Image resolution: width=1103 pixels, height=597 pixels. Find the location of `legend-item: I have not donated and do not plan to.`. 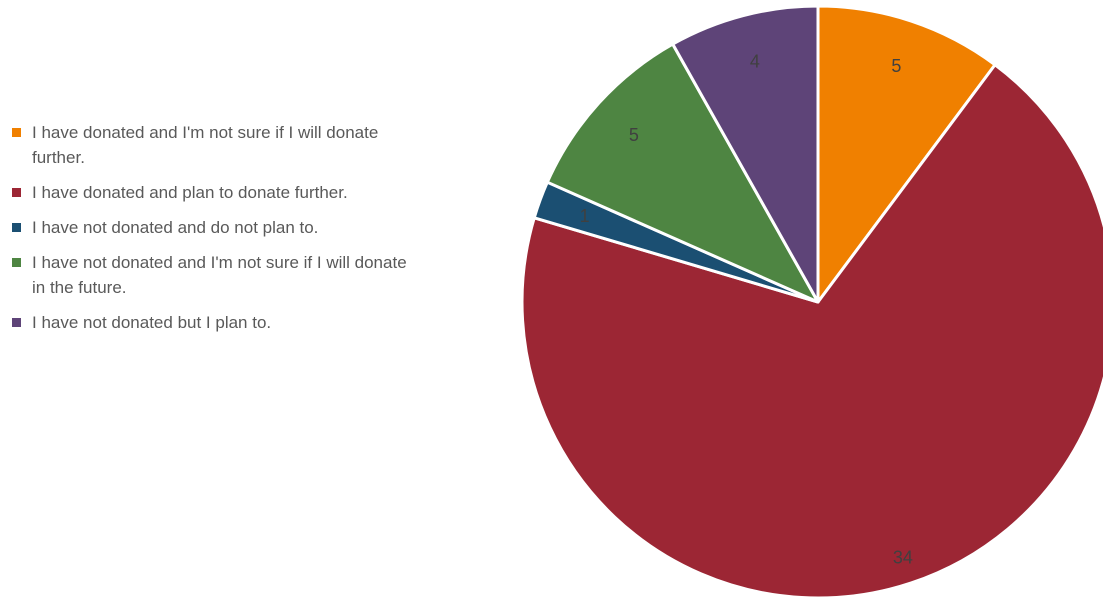

legend-item: I have not donated and do not plan to. is located at coordinates (212, 227).